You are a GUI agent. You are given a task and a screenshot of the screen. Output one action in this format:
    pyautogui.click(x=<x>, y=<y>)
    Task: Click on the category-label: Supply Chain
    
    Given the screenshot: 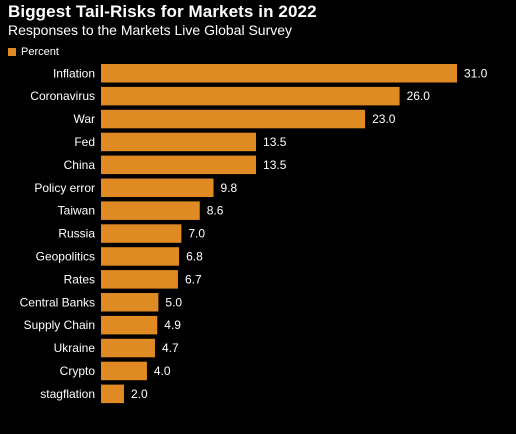 What is the action you would take?
    pyautogui.click(x=59, y=325)
    